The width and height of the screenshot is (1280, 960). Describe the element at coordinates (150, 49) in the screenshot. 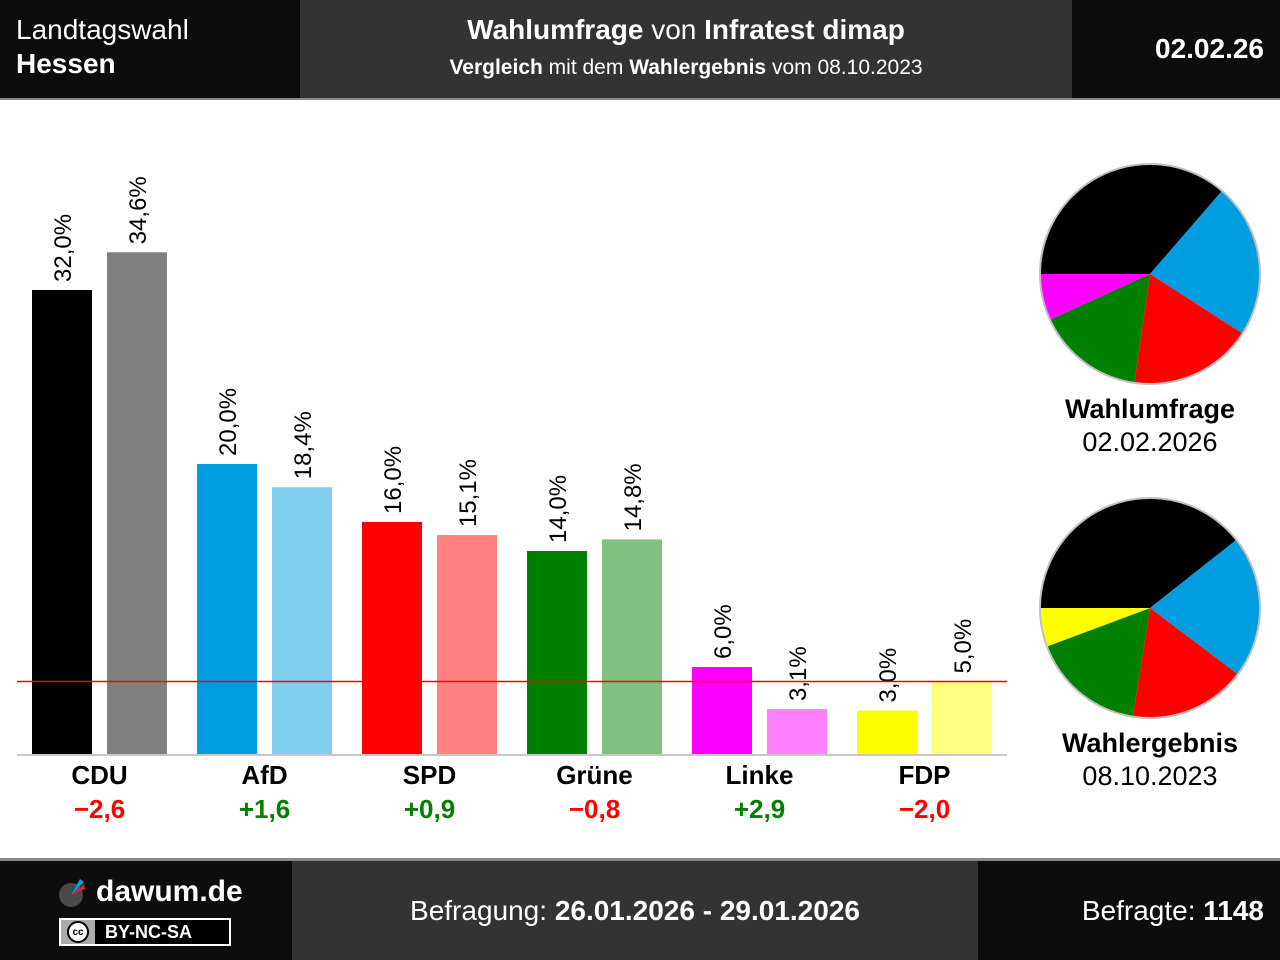

I see `header-election: Landtagswahl Hessen` at that location.